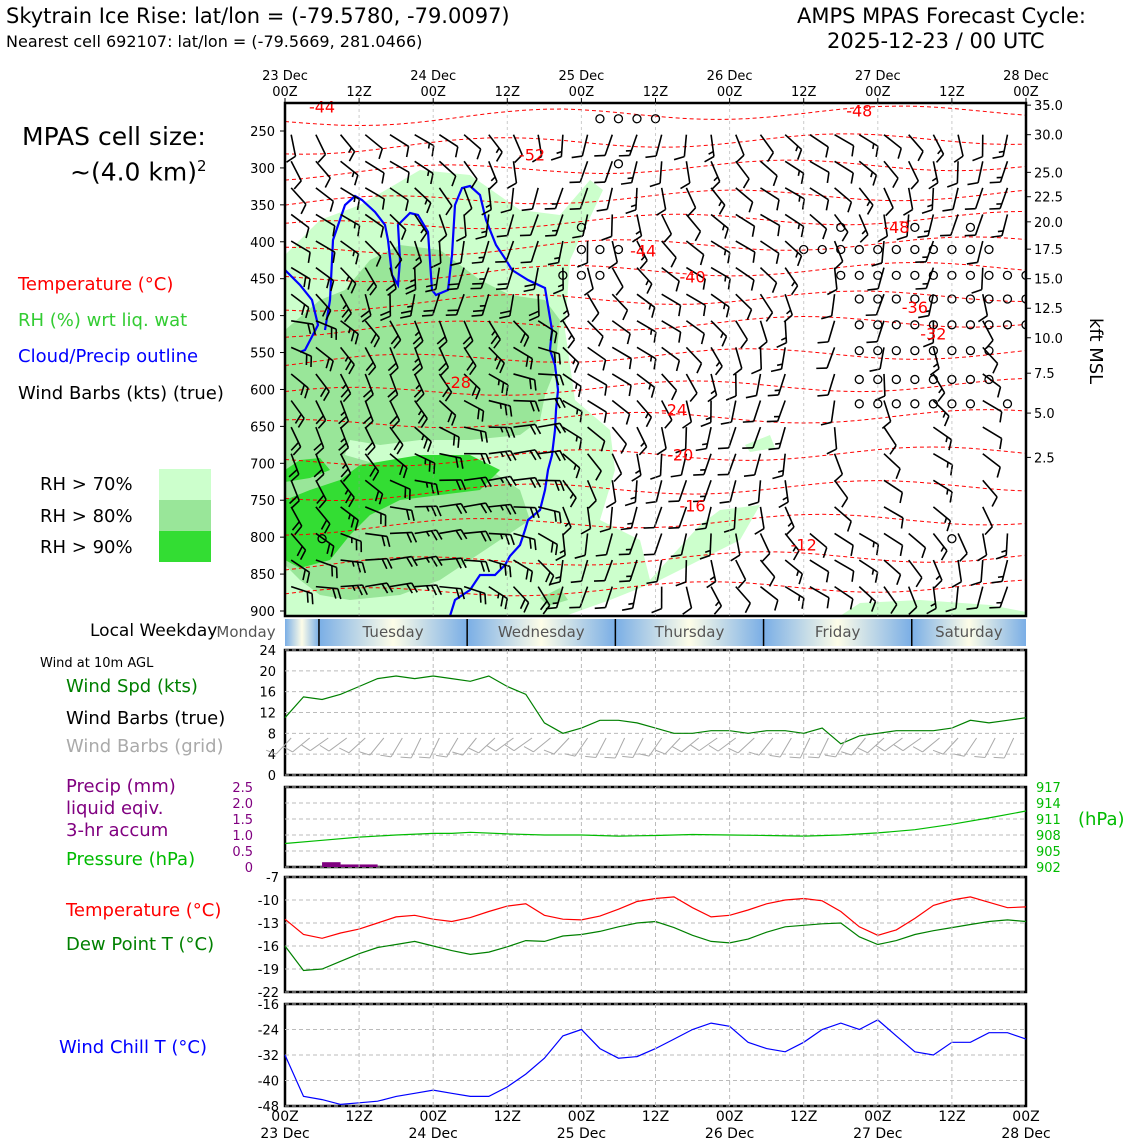  Describe the element at coordinates (262, 575) in the screenshot. I see `pressure-tick-label: 850` at that location.